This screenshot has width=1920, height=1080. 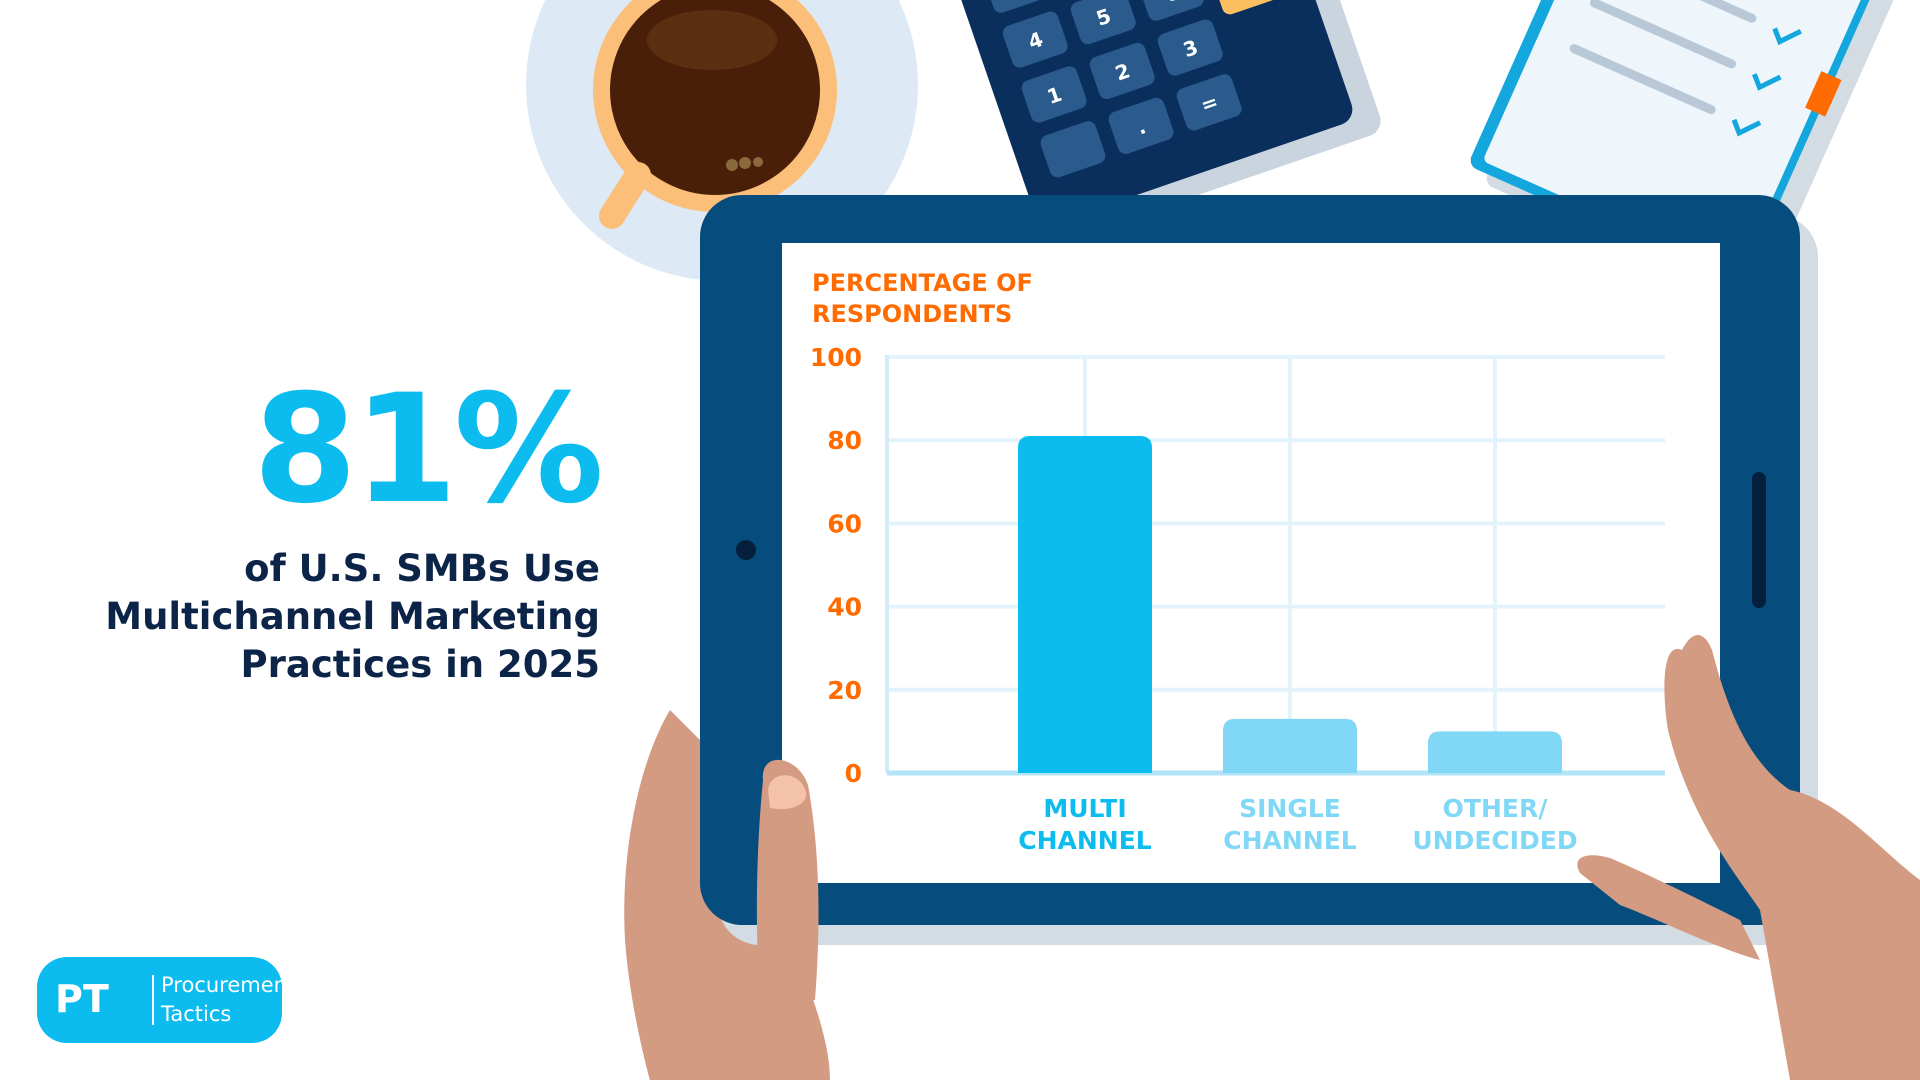 What do you see at coordinates (1246, 2) in the screenshot?
I see `calculator-operator-label: +` at bounding box center [1246, 2].